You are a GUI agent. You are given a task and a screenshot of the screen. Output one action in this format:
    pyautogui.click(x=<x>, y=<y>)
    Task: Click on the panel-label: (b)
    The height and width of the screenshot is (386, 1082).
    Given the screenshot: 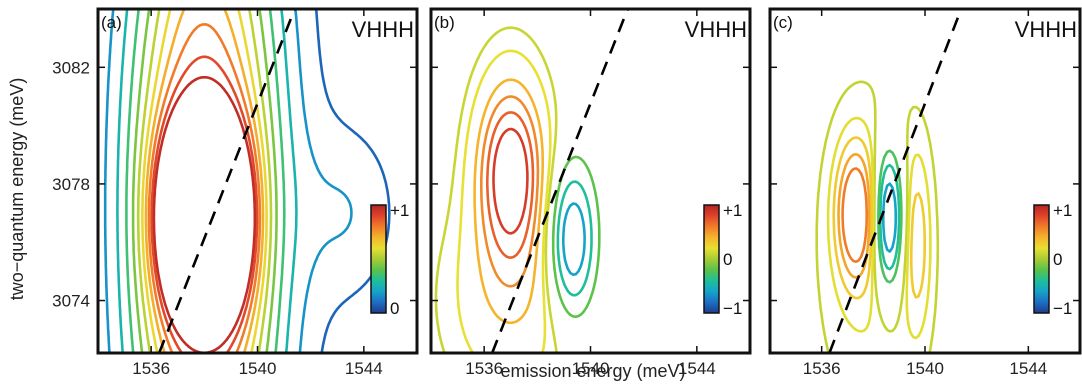 What is the action you would take?
    pyautogui.click(x=444, y=22)
    